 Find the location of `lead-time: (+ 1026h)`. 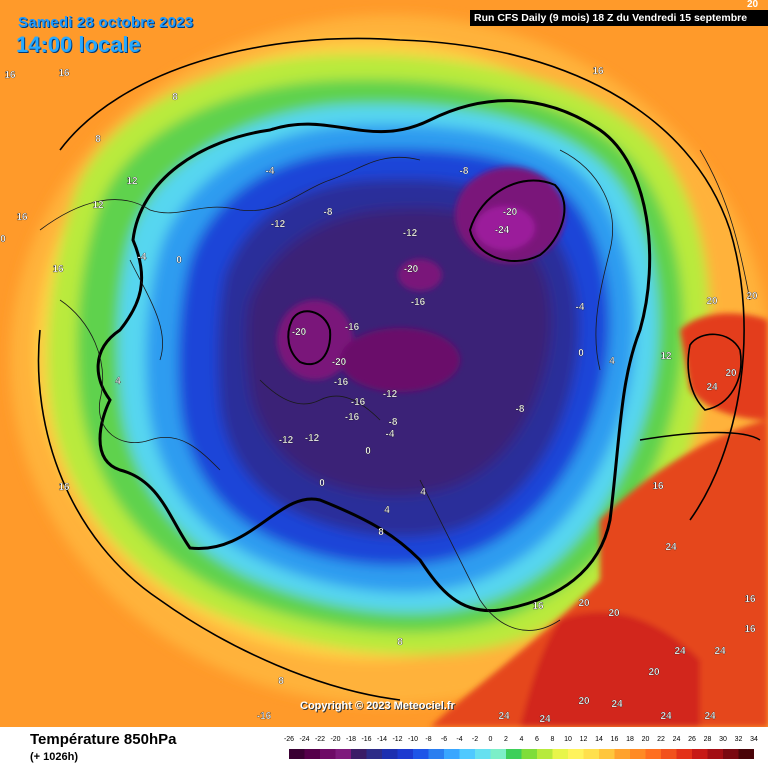

lead-time: (+ 1026h) is located at coordinates (54, 757).